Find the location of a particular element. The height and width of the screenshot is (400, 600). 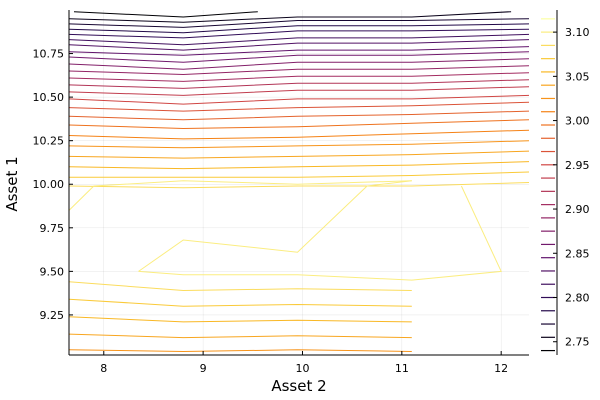

y-tick-label: 9.50 is located at coordinates (52, 271).